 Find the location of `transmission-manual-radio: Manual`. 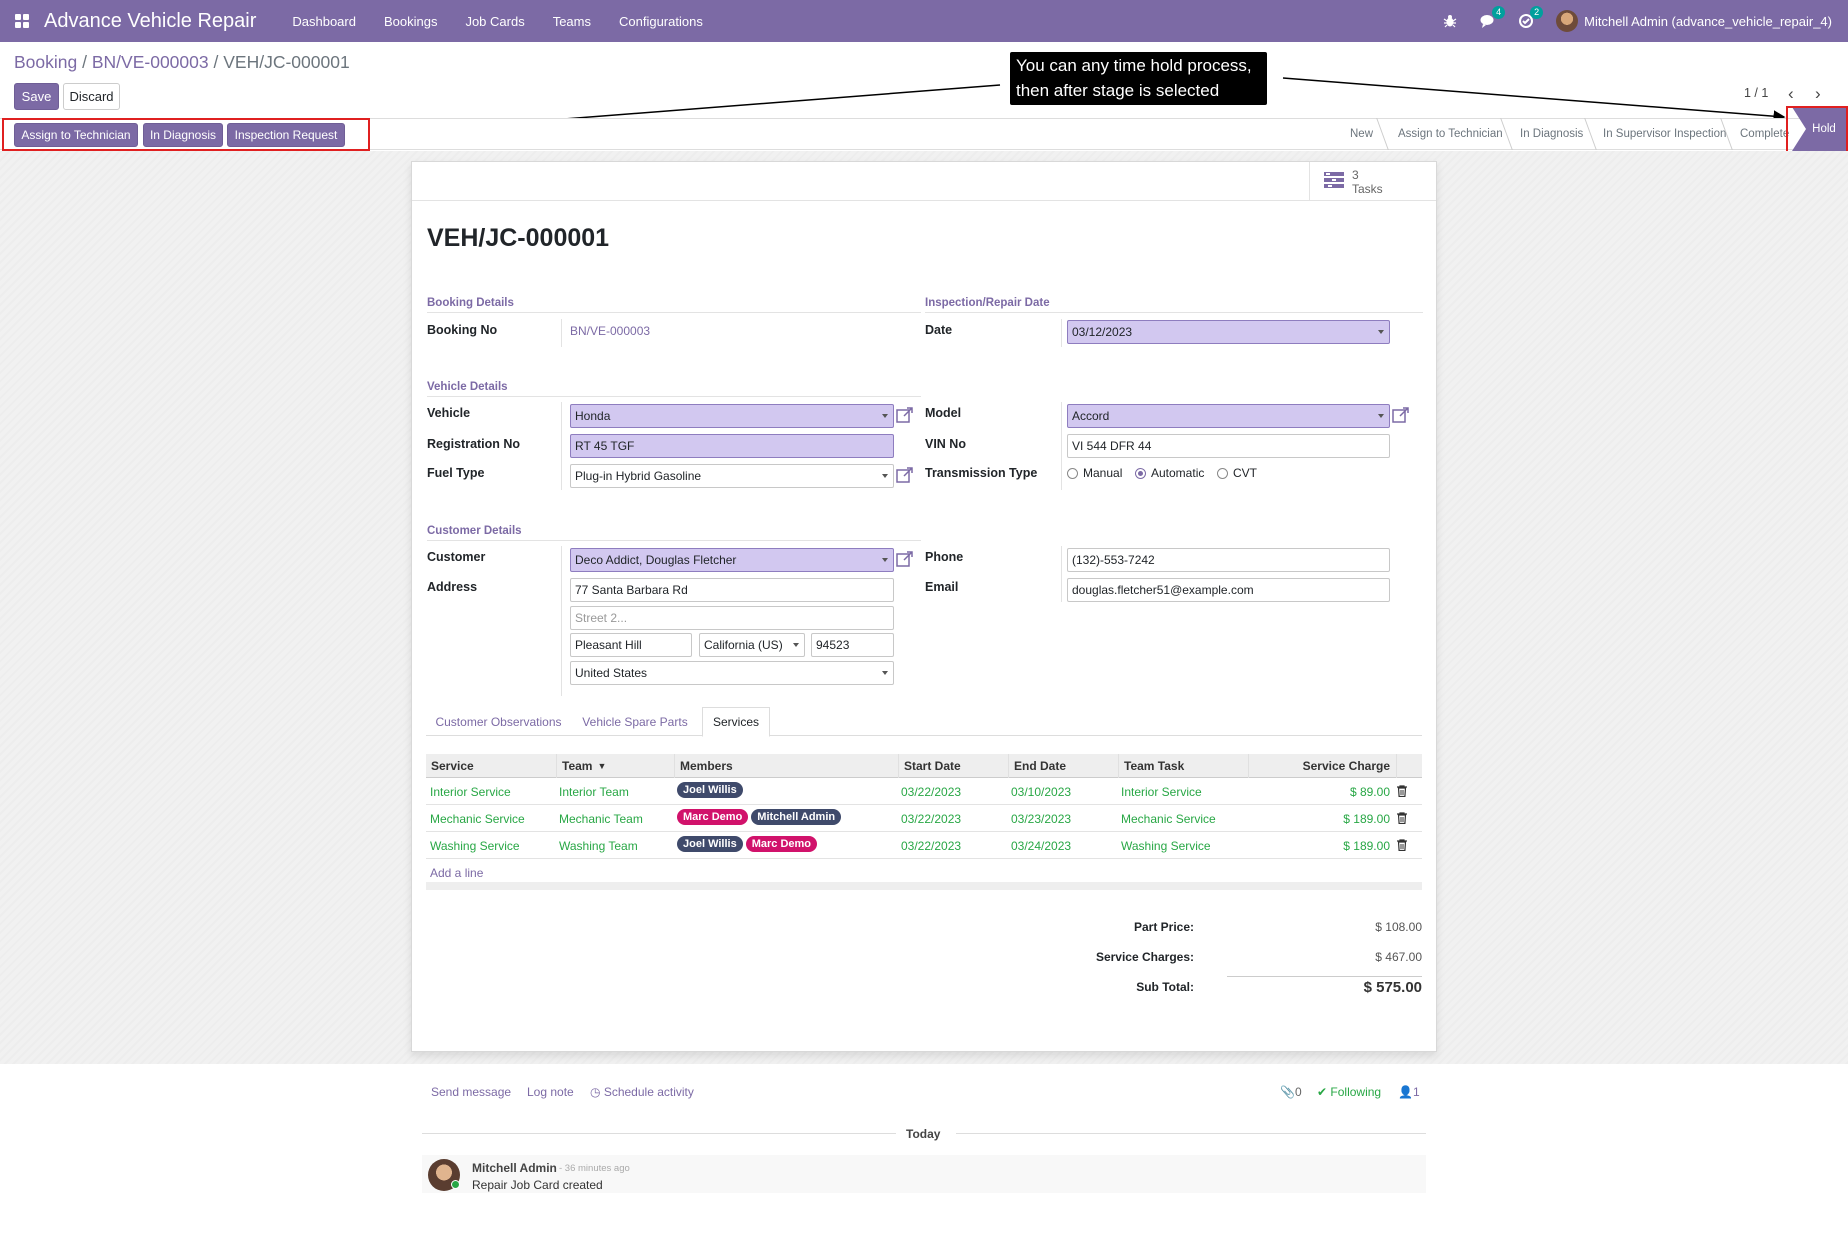

transmission-manual-radio: Manual is located at coordinates (1094, 473).